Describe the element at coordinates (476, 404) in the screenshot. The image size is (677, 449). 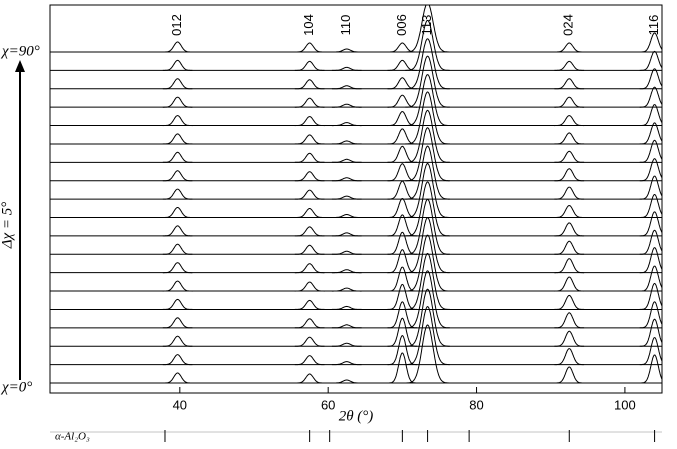
I see `x-tick-label: 80` at that location.